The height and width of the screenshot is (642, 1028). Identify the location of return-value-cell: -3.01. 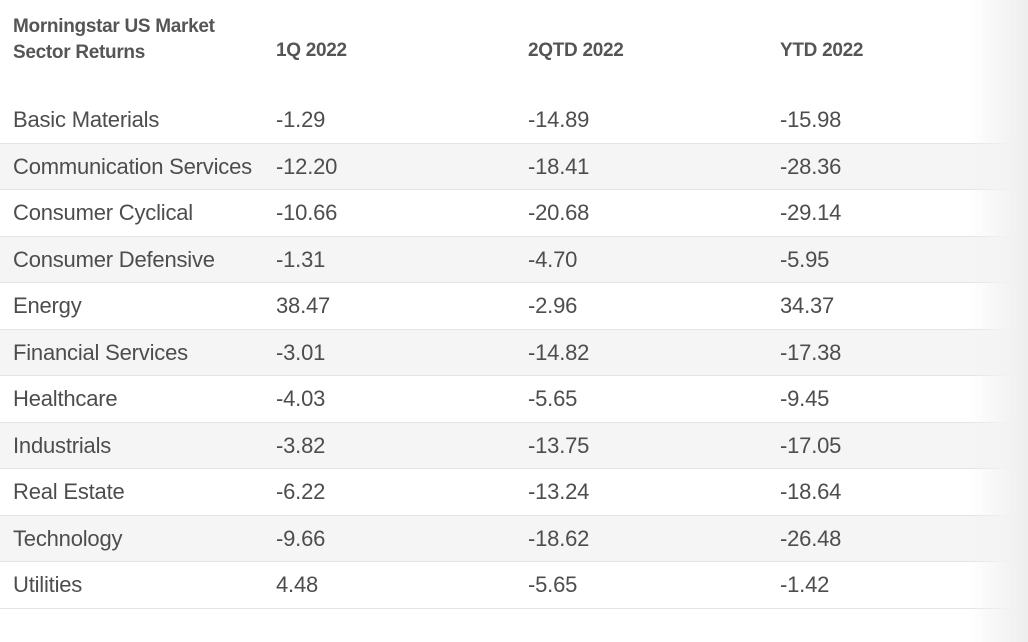
(301, 352).